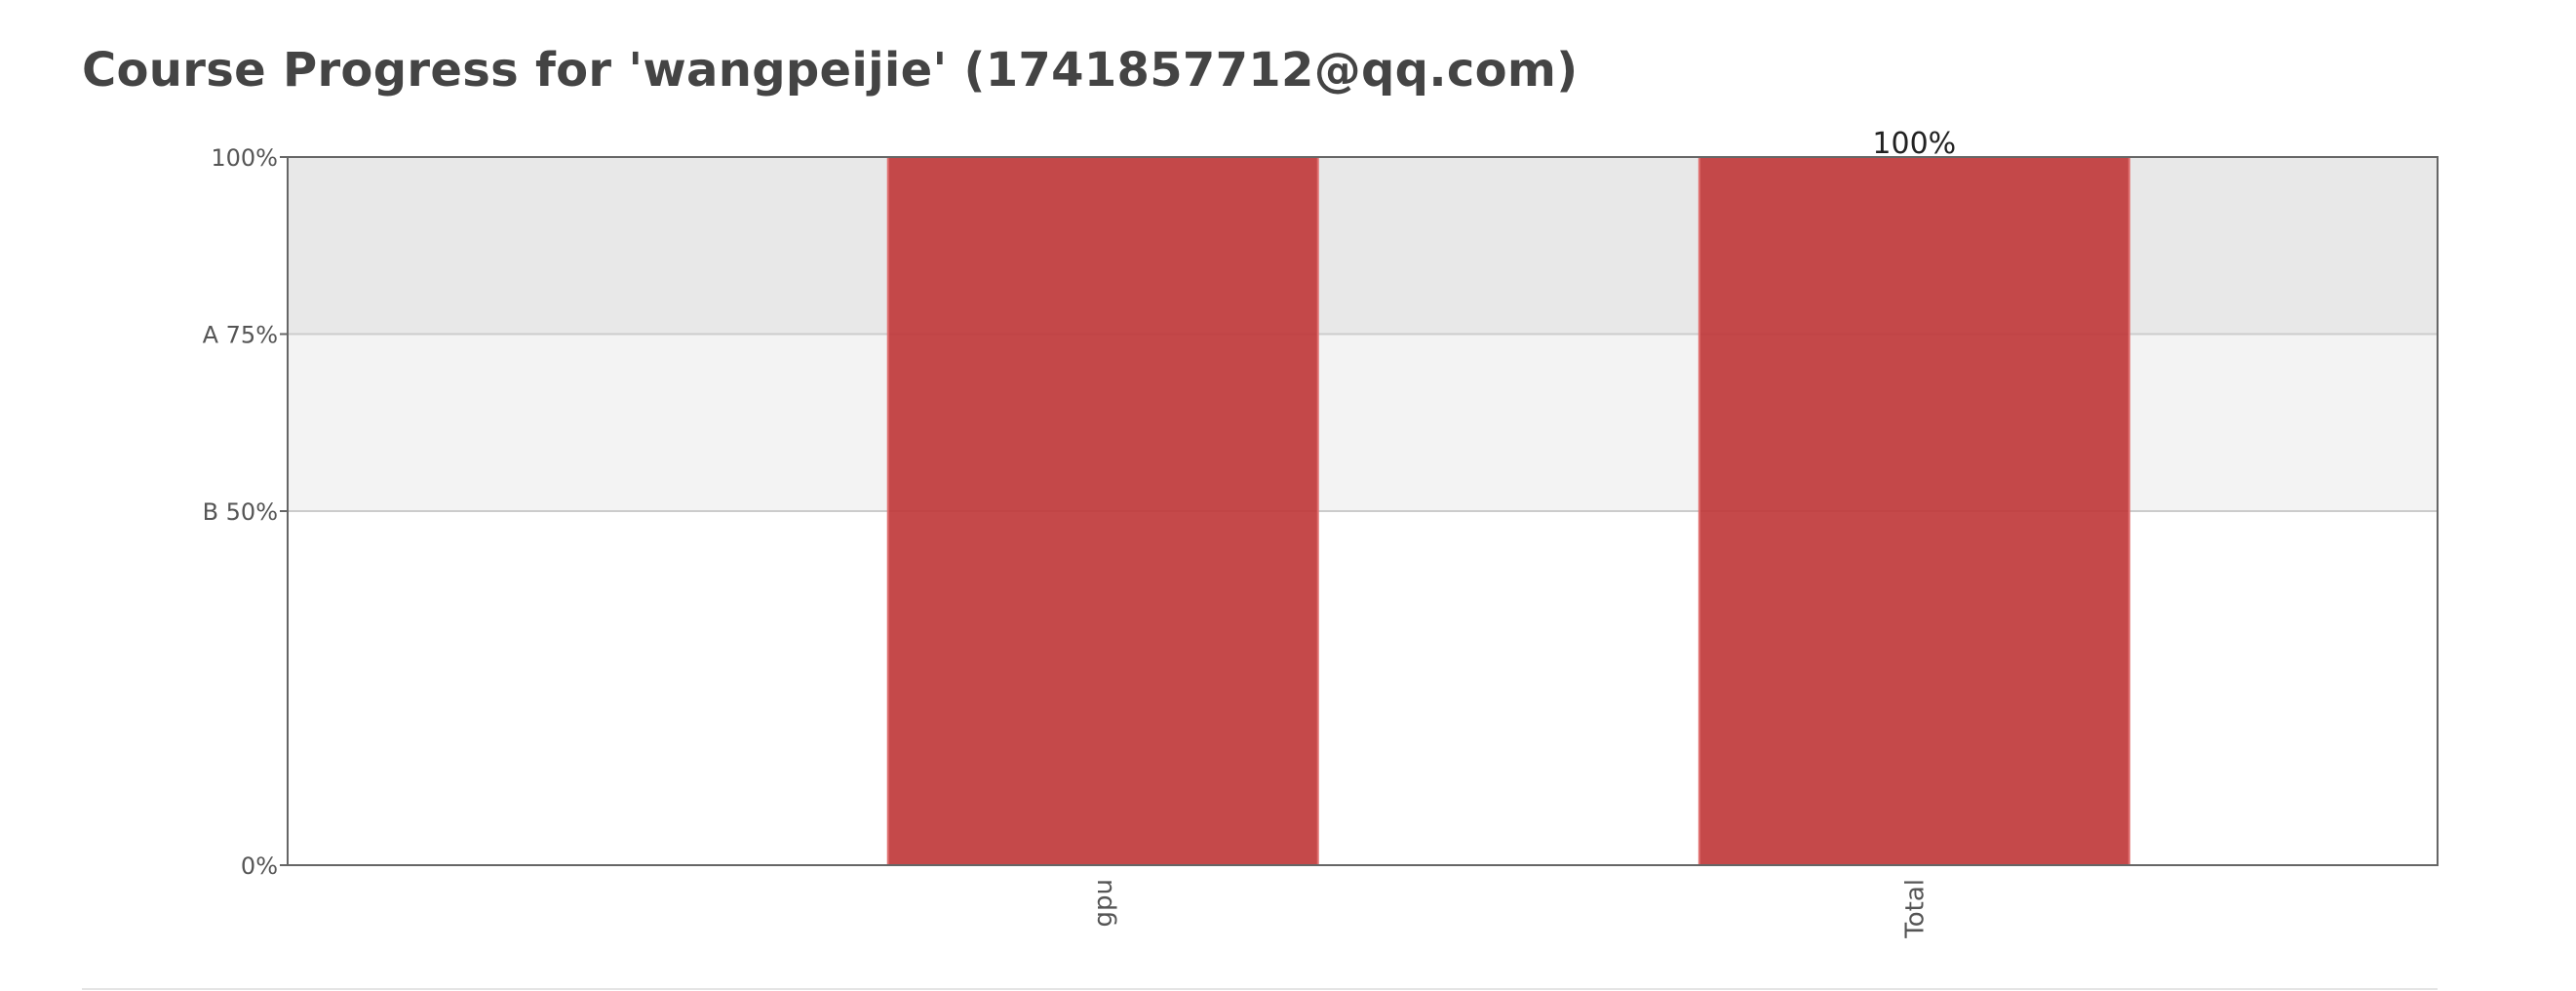  What do you see at coordinates (1103, 904) in the screenshot?
I see `x-tick-label: gpu` at bounding box center [1103, 904].